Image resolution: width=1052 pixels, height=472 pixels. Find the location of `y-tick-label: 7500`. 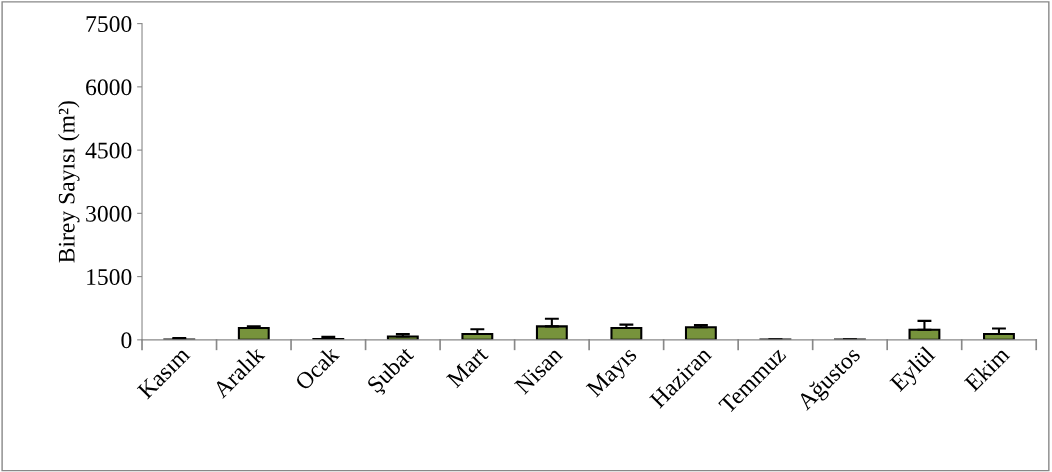

y-tick-label: 7500 is located at coordinates (109, 24).